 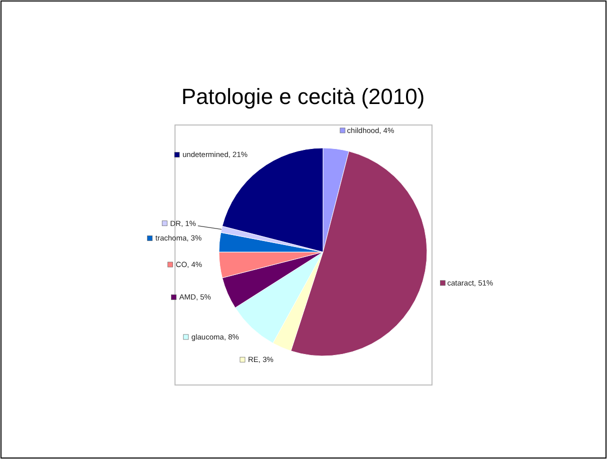 What do you see at coordinates (303, 96) in the screenshot?
I see `chart-title: Patologie e cecità (2010)` at bounding box center [303, 96].